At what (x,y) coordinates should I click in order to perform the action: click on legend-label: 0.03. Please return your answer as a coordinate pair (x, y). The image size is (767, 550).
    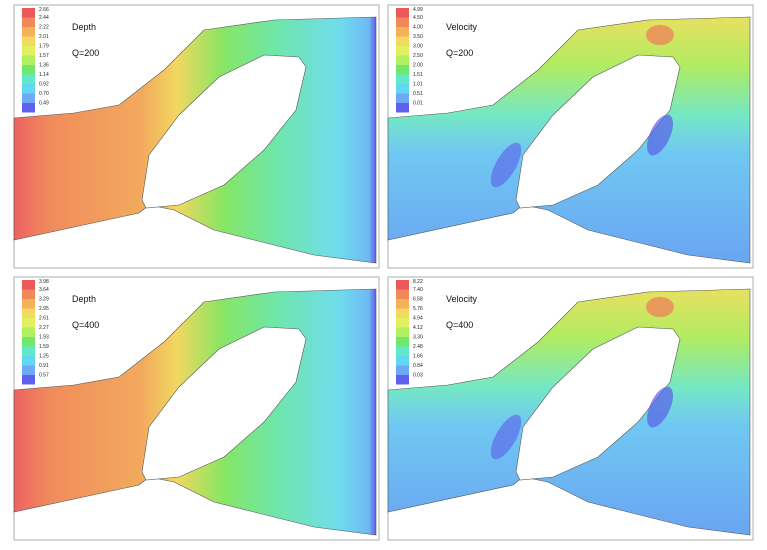
    Looking at the image, I should click on (418, 375).